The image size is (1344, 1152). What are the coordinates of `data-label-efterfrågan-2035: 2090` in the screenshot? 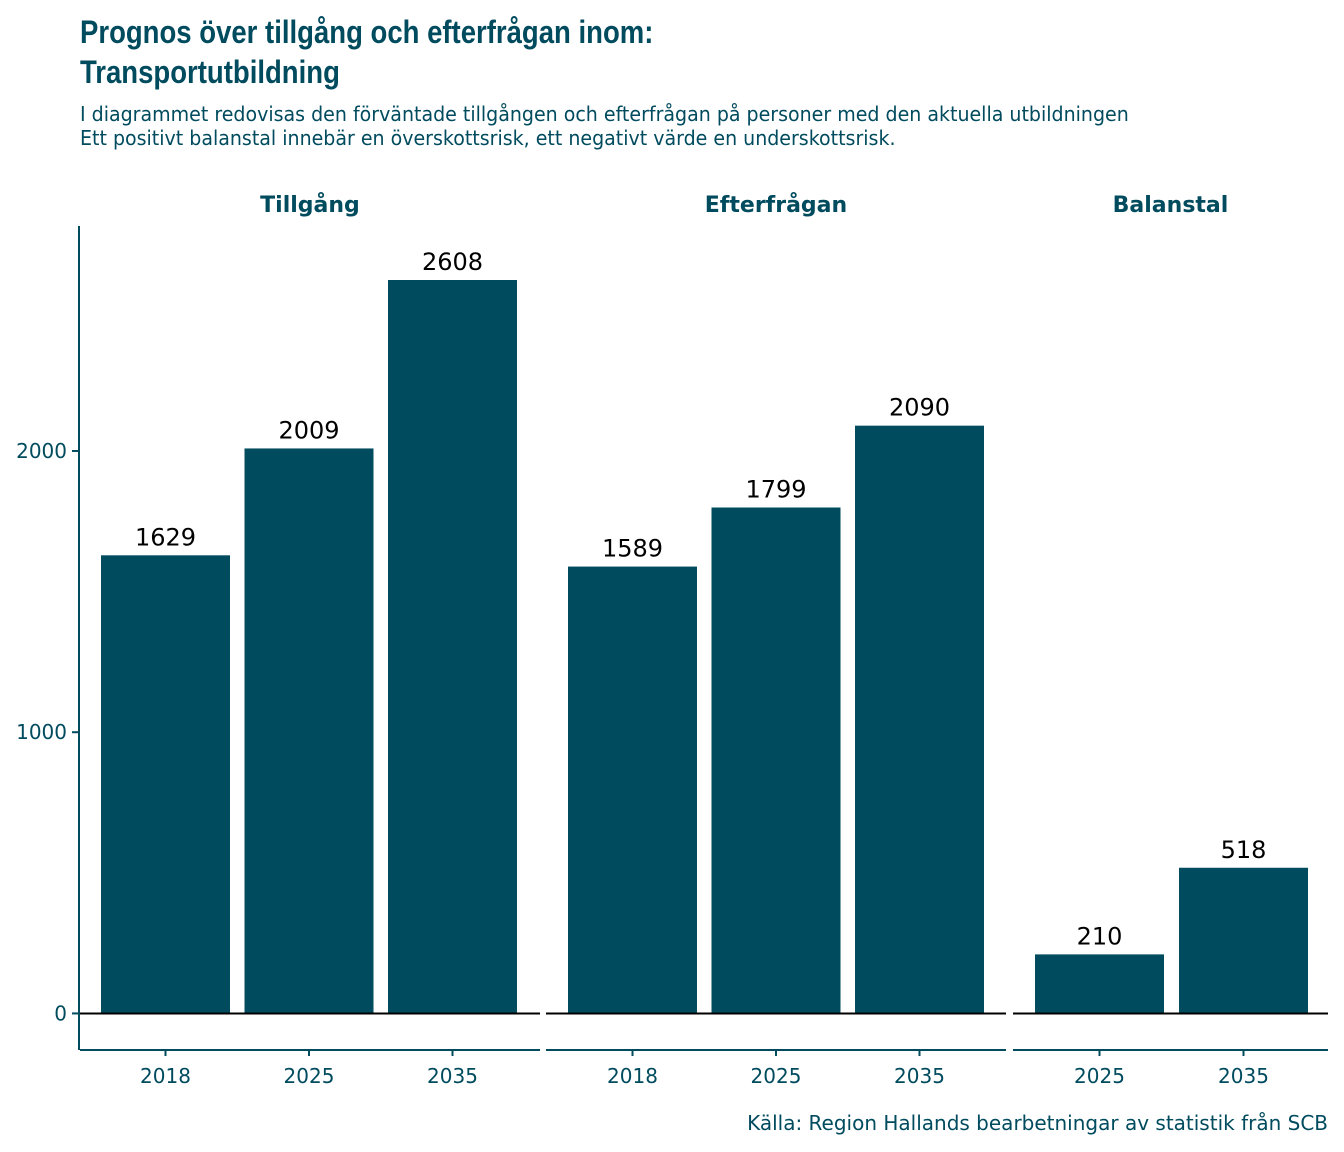 It's located at (919, 408).